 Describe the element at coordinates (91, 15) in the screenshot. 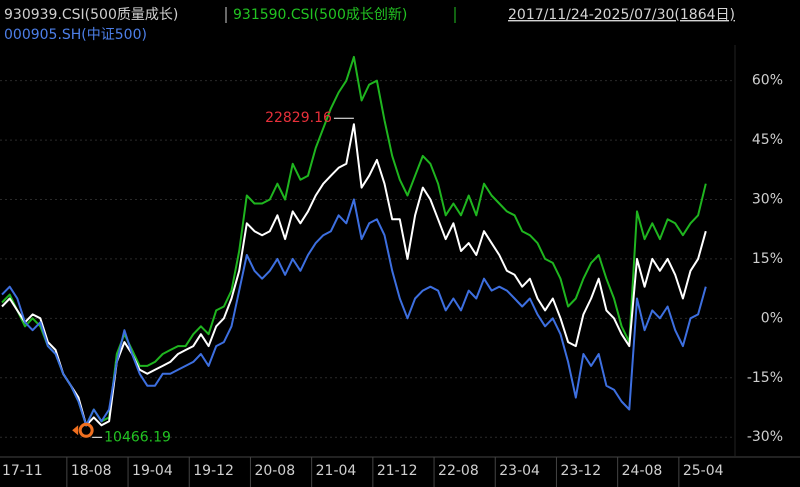

I see `legend-entry: 930939.CSI(500质量成长)` at that location.